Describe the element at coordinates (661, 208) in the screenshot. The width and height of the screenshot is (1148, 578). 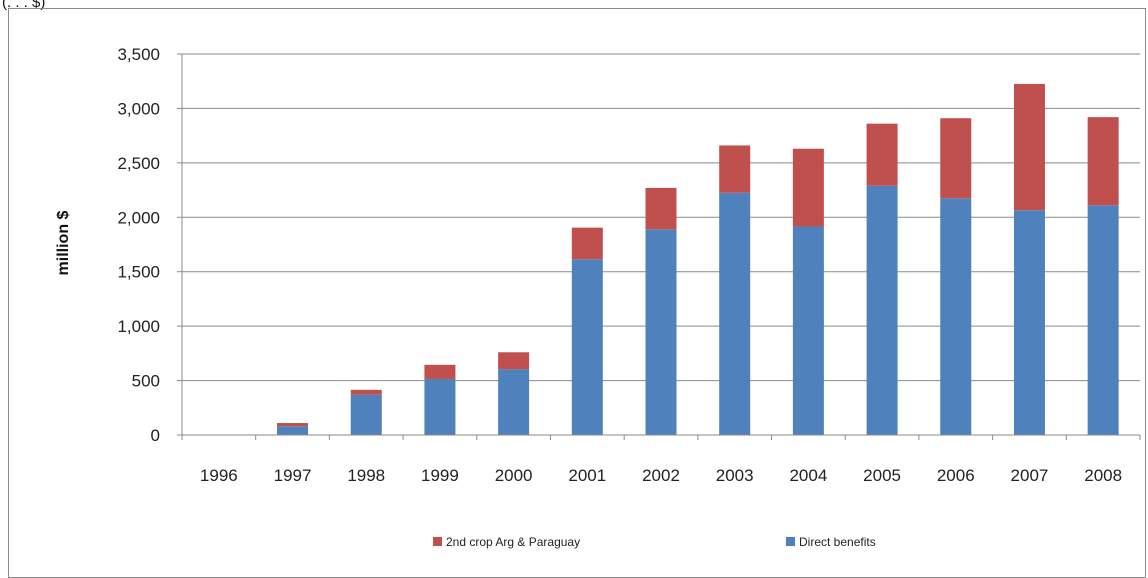
I see `bar-2nd-crop-arg-paraguay-2002` at that location.